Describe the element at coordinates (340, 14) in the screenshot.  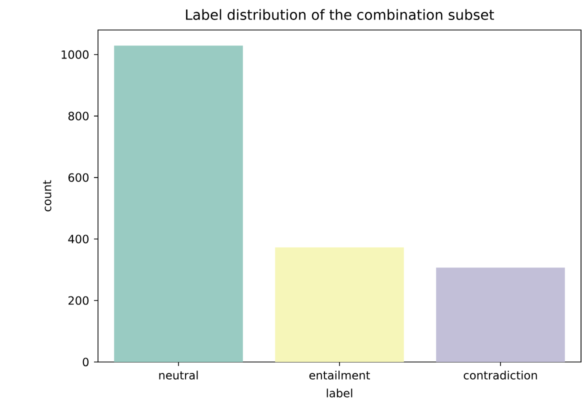
I see `chart-title: Label distribution of the combination subset` at that location.